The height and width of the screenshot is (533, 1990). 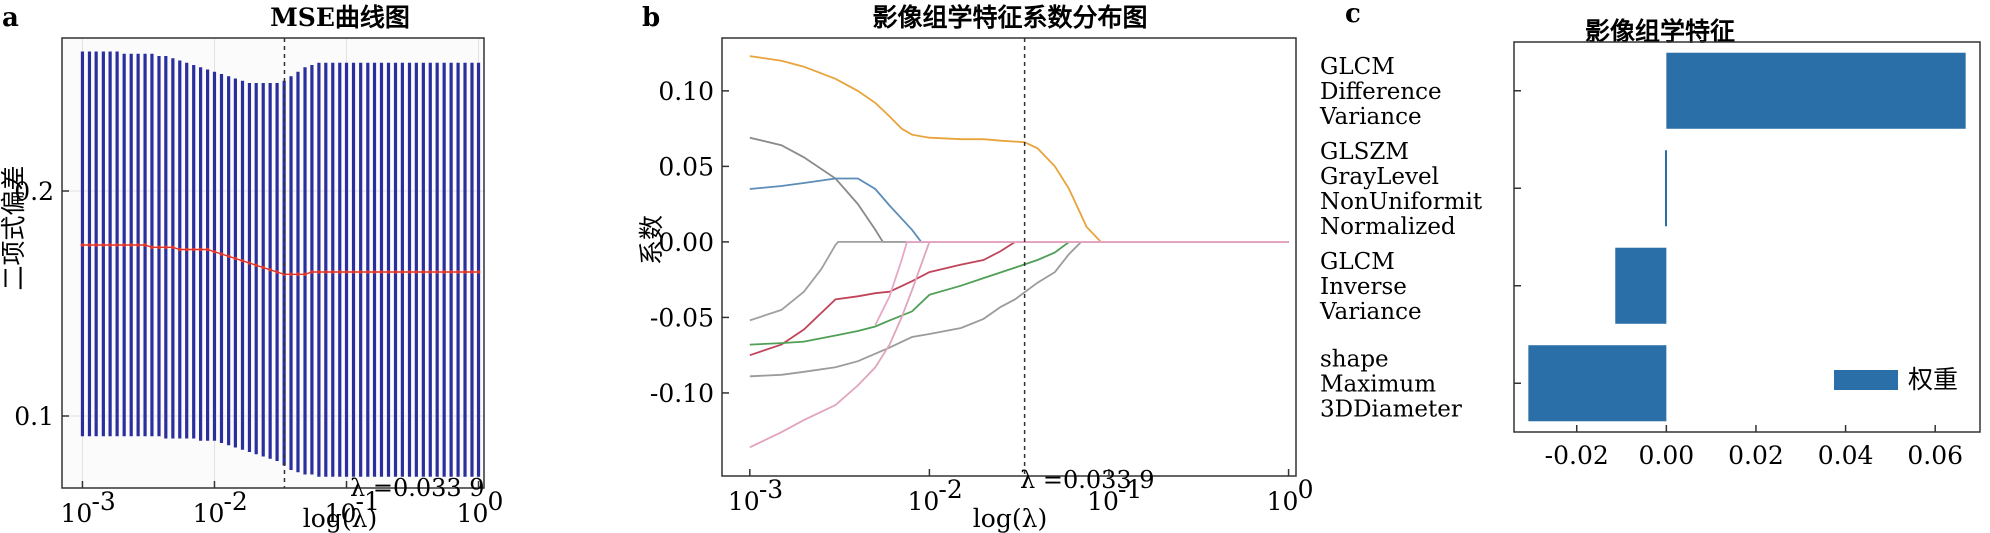 I want to click on panel-b-x-tick-exponent: 0, so click(x=1306, y=489).